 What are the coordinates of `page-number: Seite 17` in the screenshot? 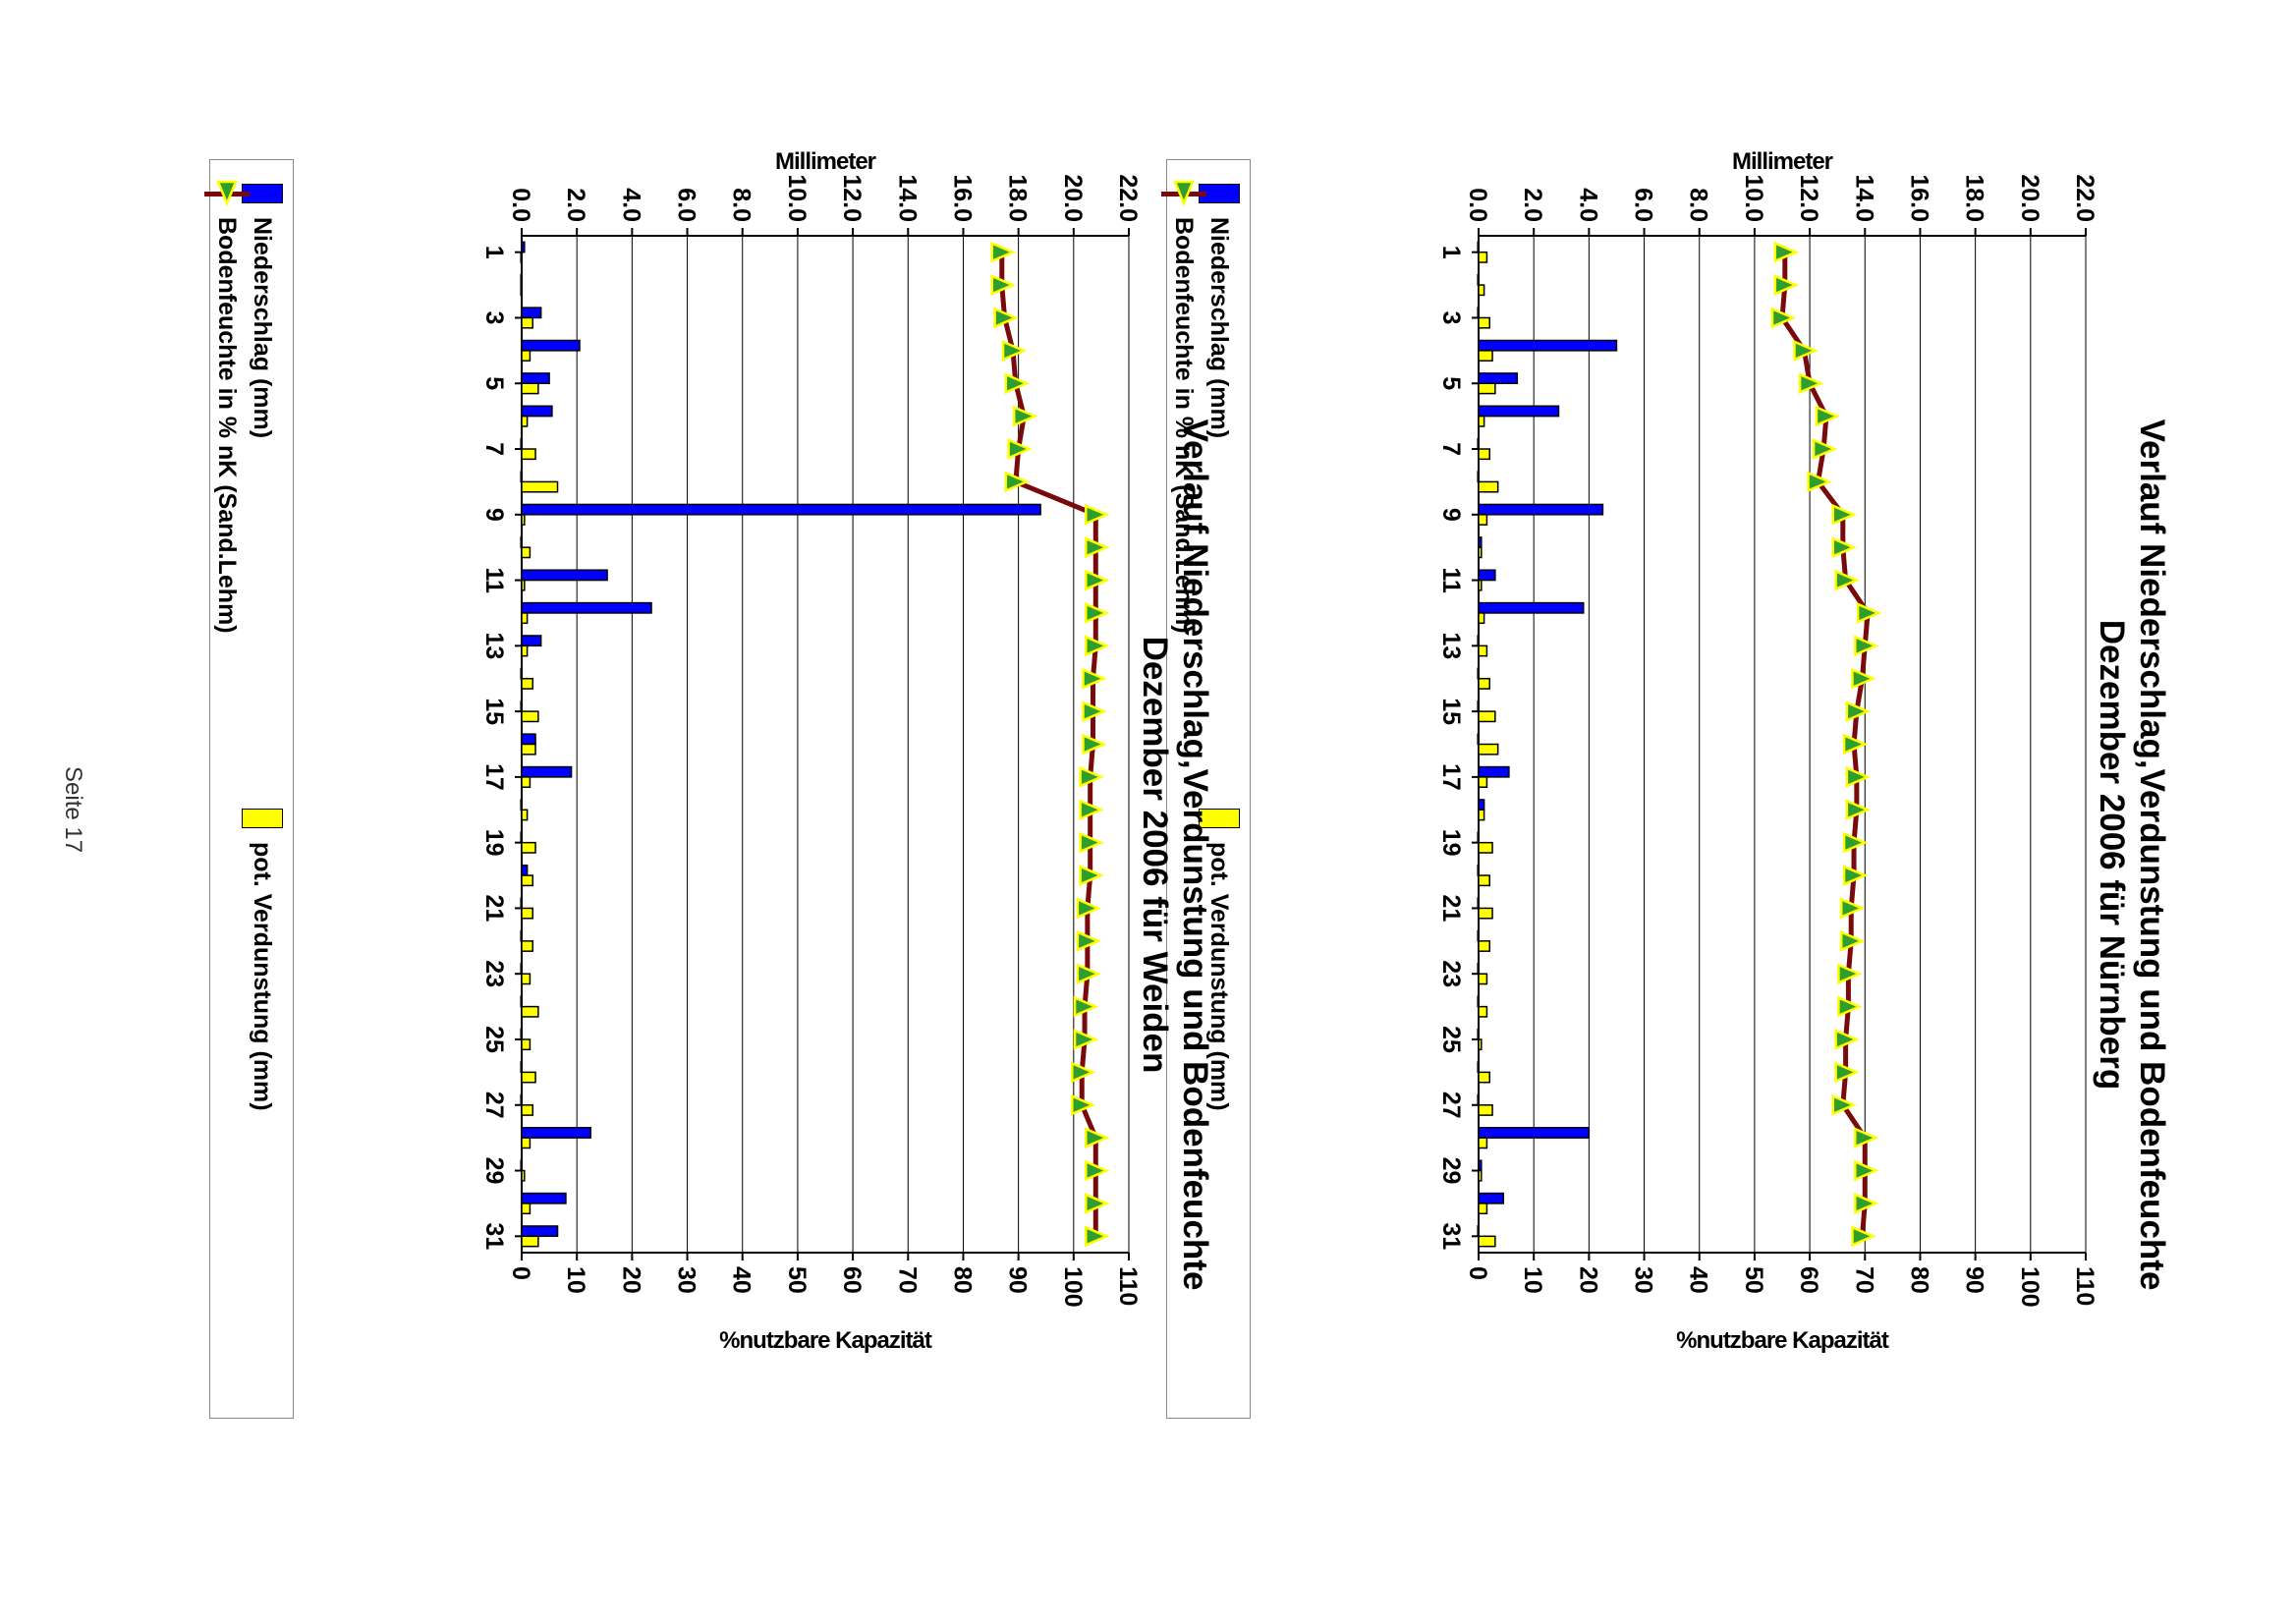 It's located at (73, 810).